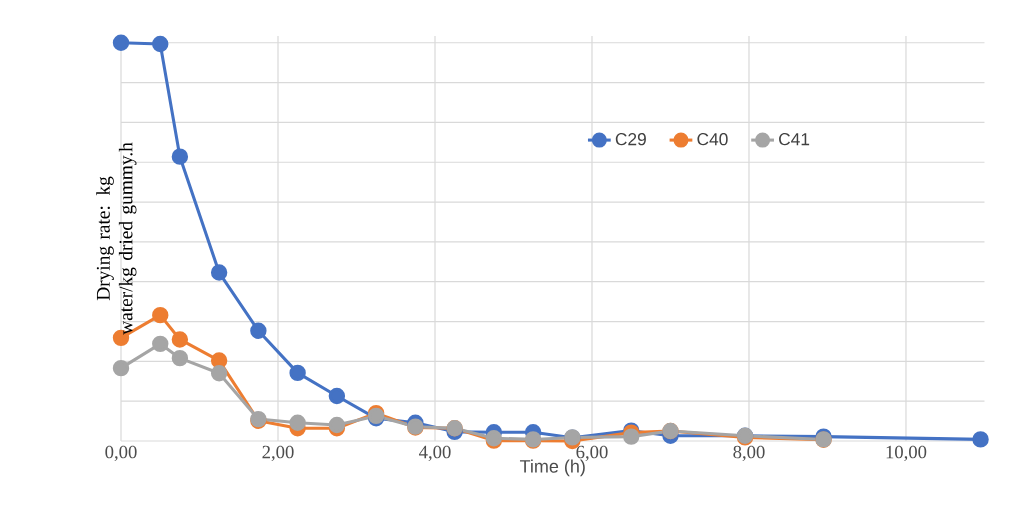 The width and height of the screenshot is (1030, 521). What do you see at coordinates (749, 453) in the screenshot?
I see `x-tick-label: 8,00` at bounding box center [749, 453].